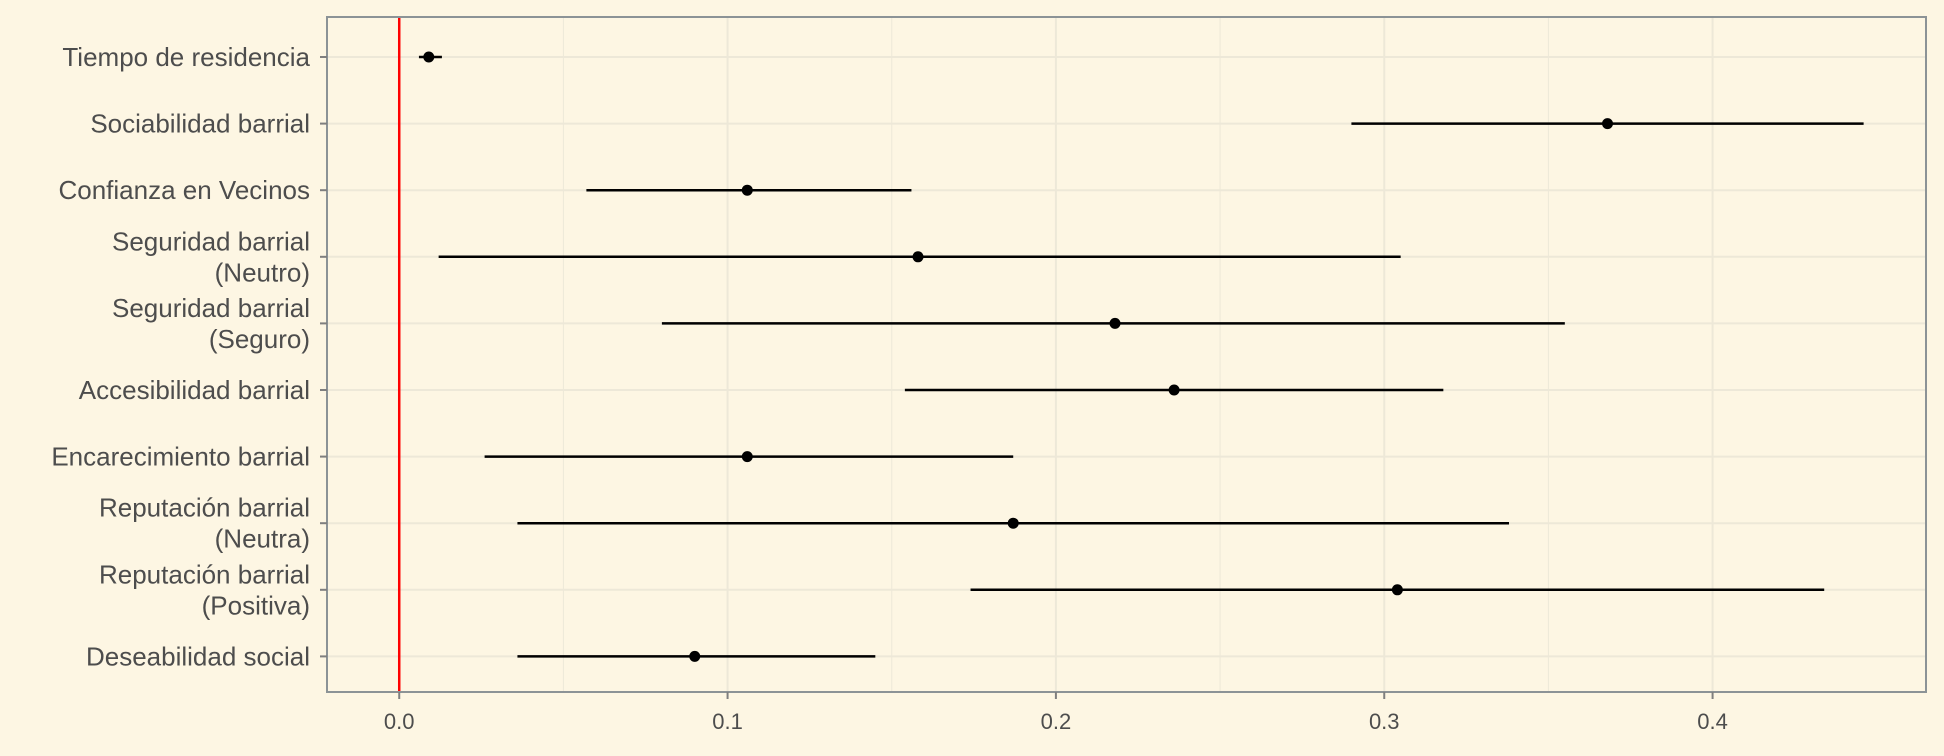 This screenshot has width=1944, height=756. I want to click on y-tick-label: Deseabilidad social, so click(198, 656).